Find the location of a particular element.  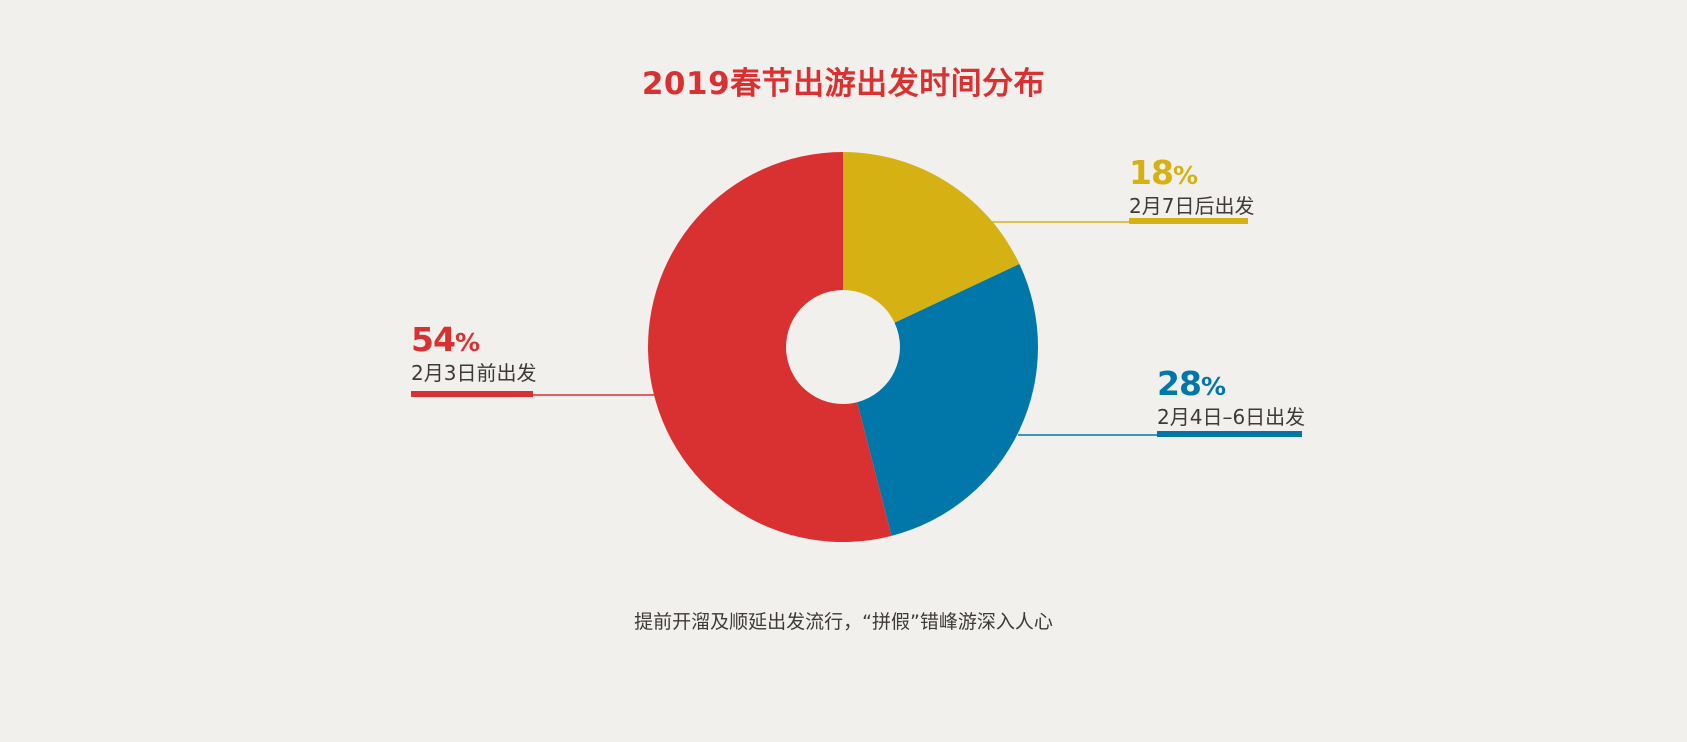

percent-label: 18% is located at coordinates (1163, 172).